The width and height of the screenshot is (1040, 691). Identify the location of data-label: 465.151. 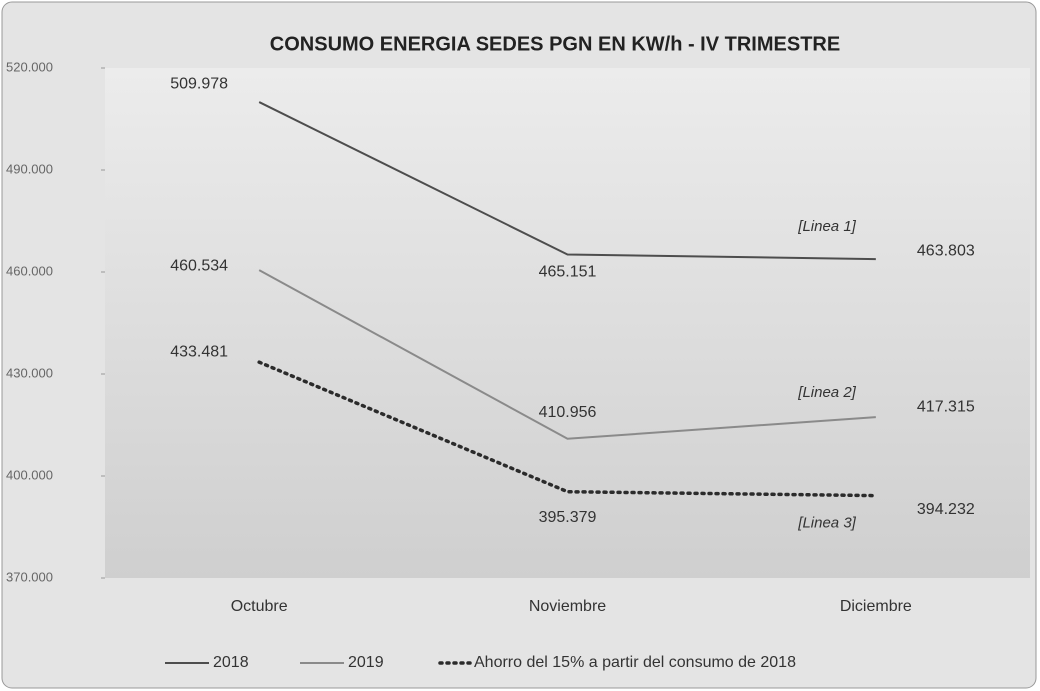
(568, 272).